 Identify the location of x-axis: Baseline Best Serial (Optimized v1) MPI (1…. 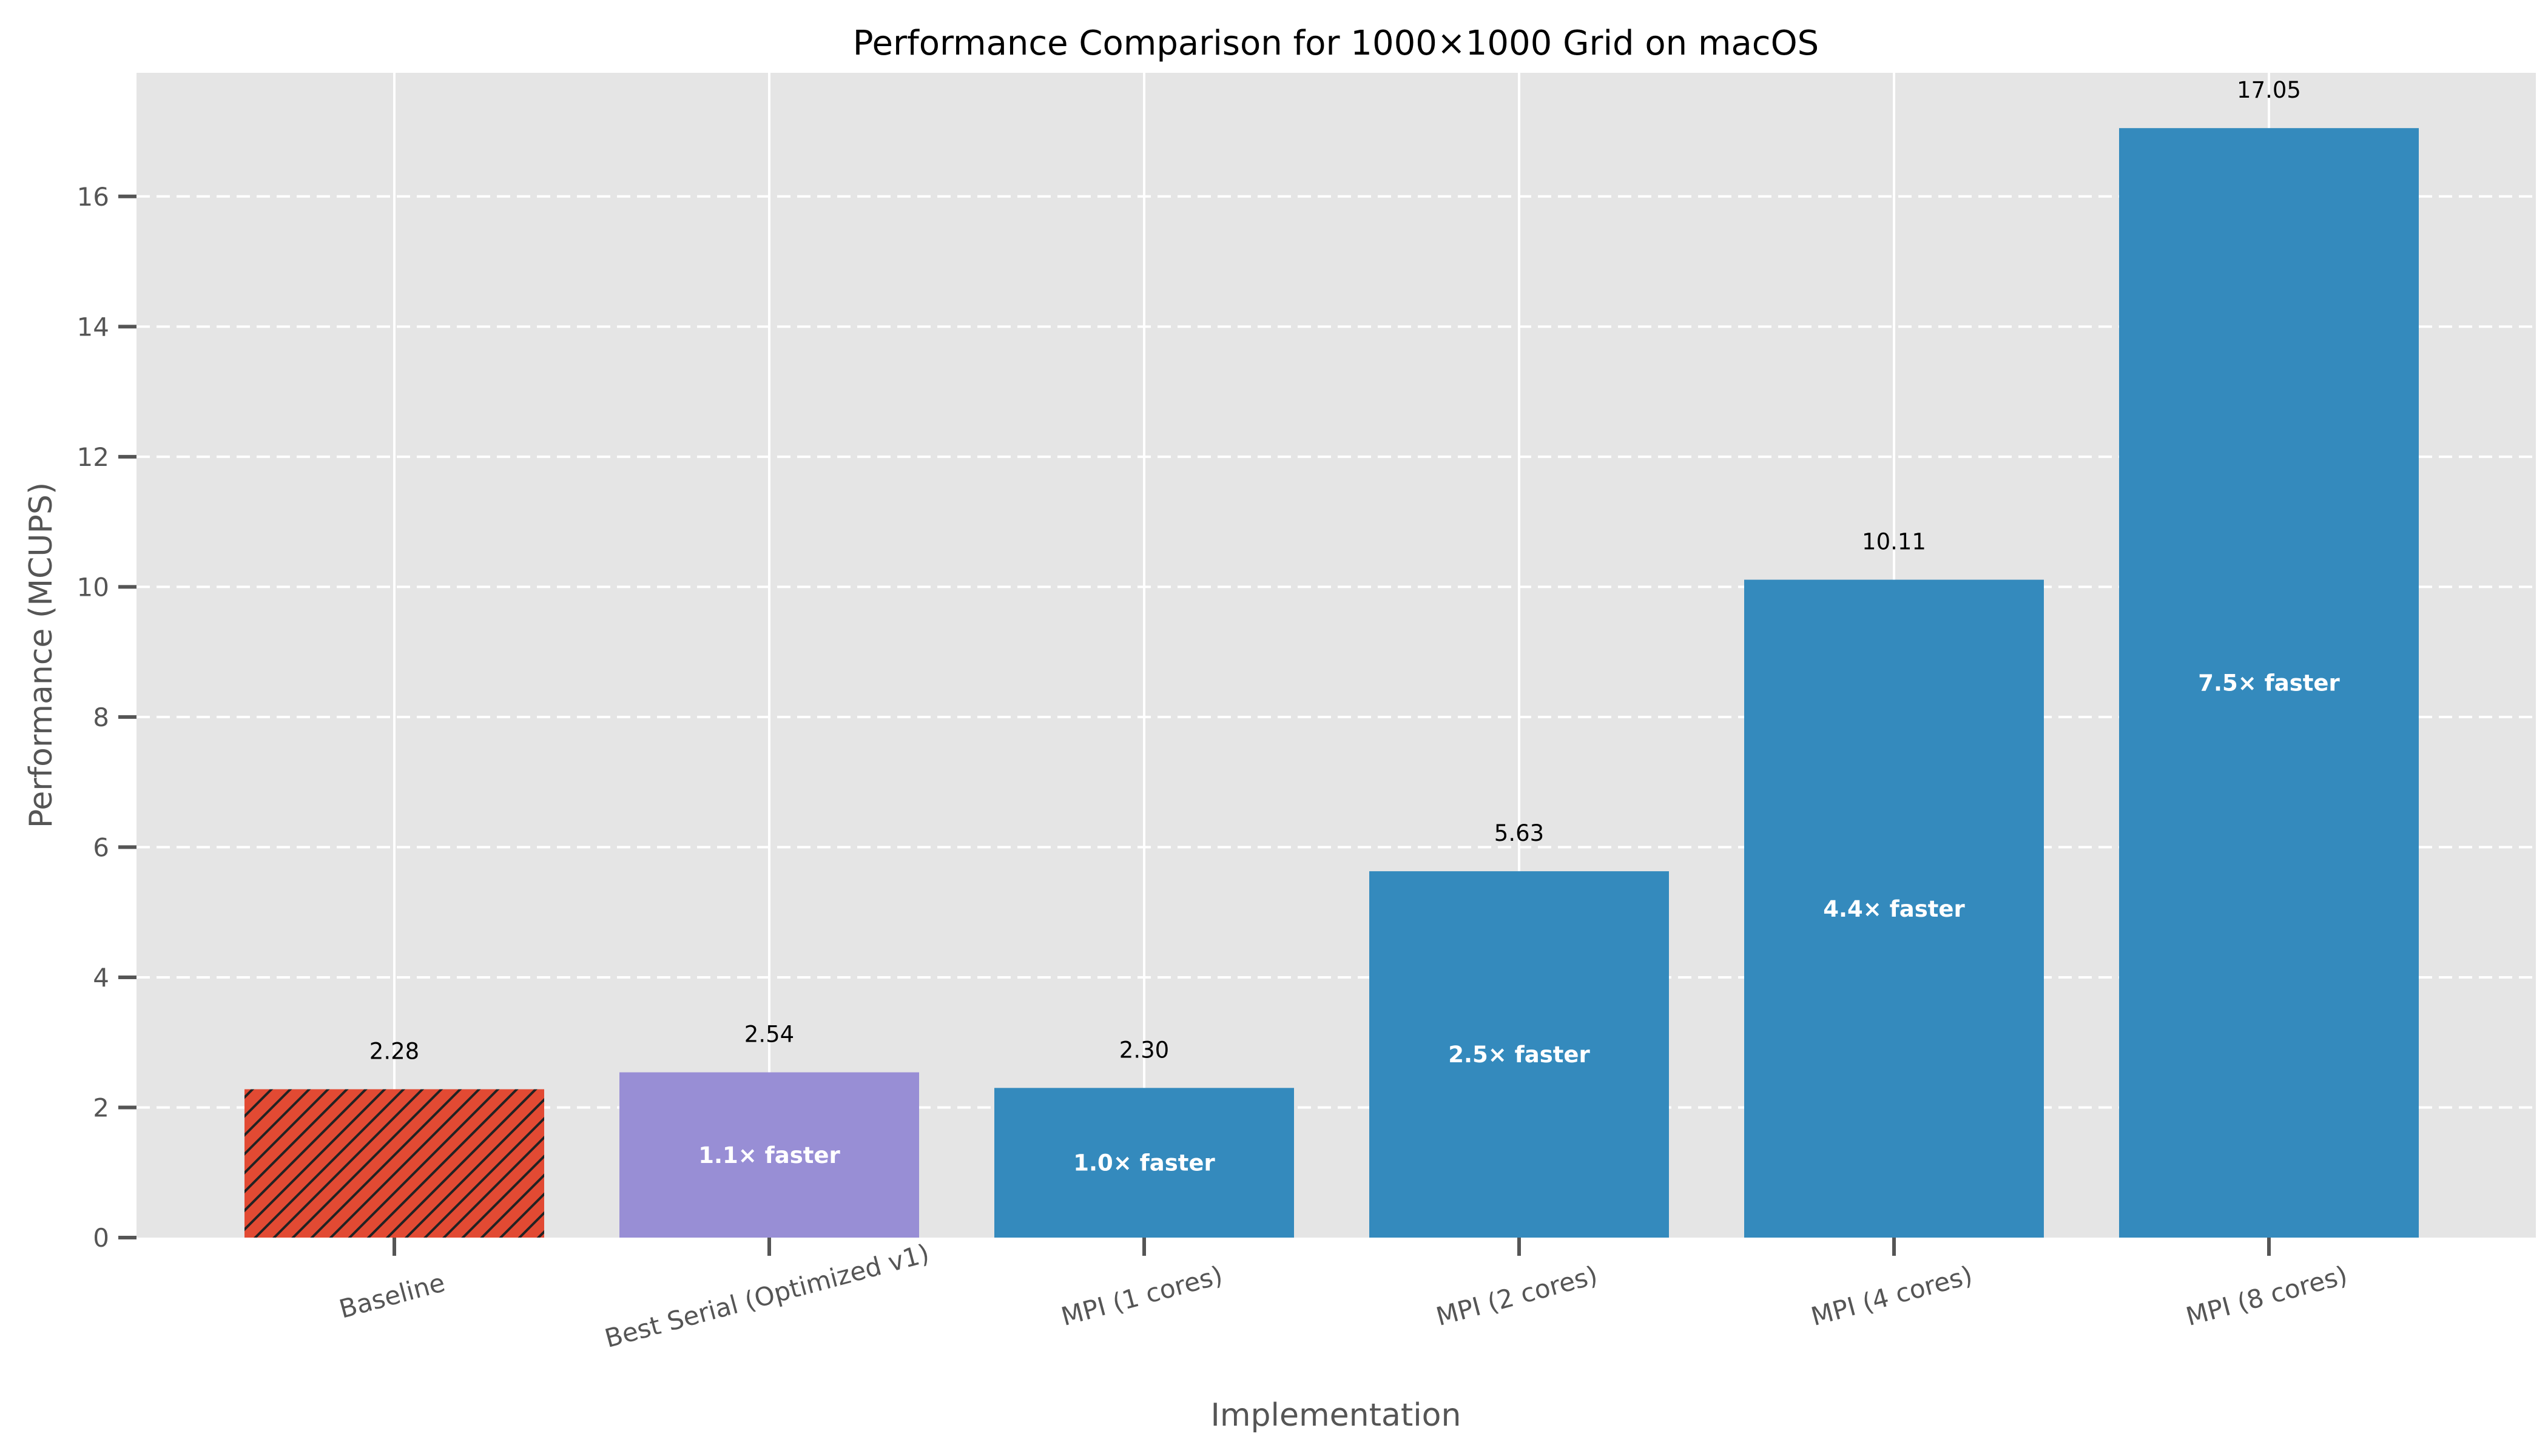
(1343, 1295).